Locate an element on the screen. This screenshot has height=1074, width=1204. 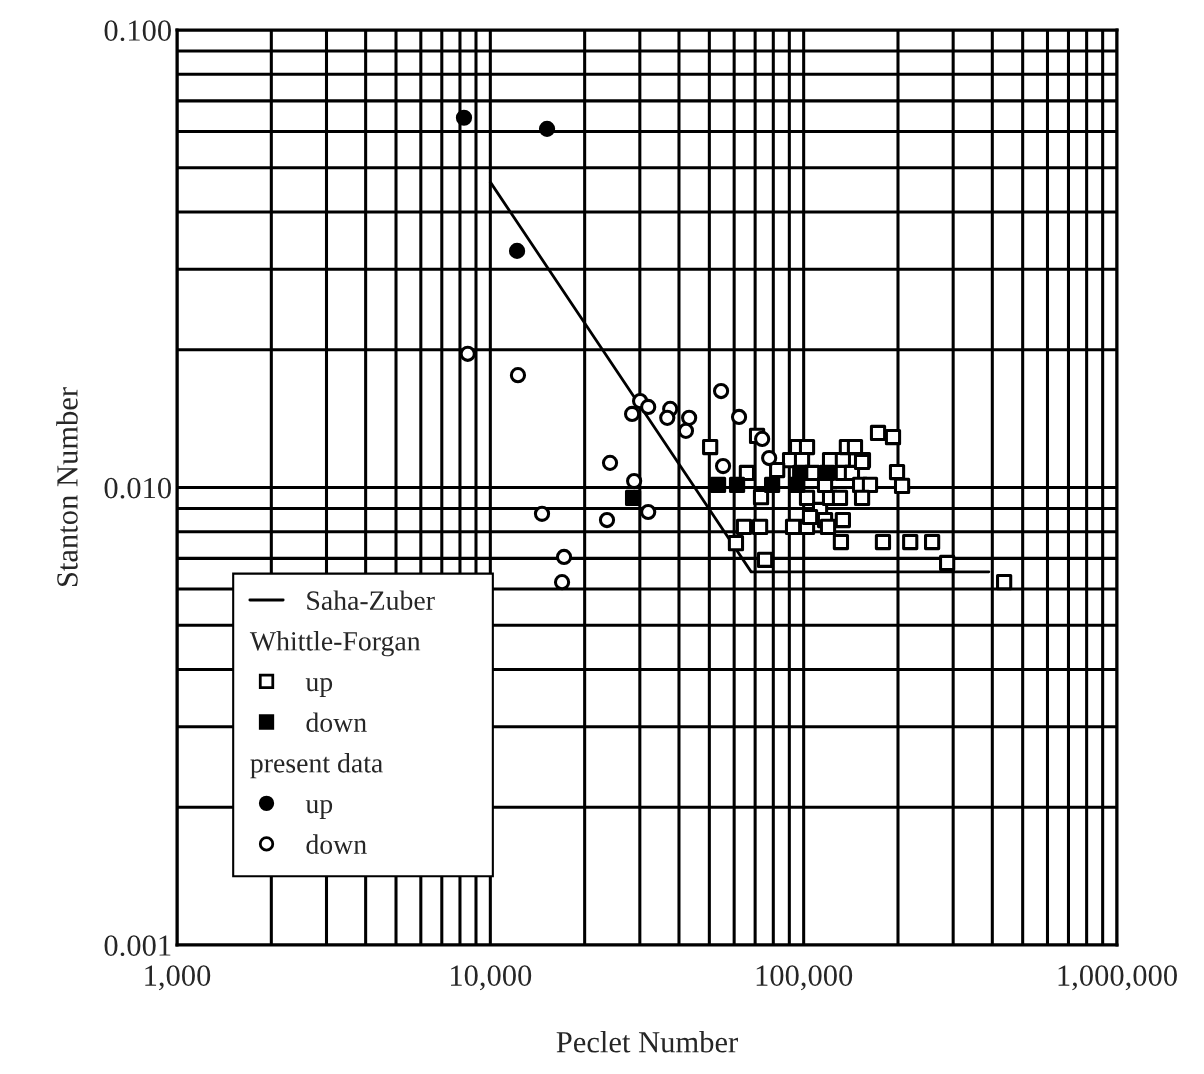
annotation: Whittle-Forgan is located at coordinates (335, 644).